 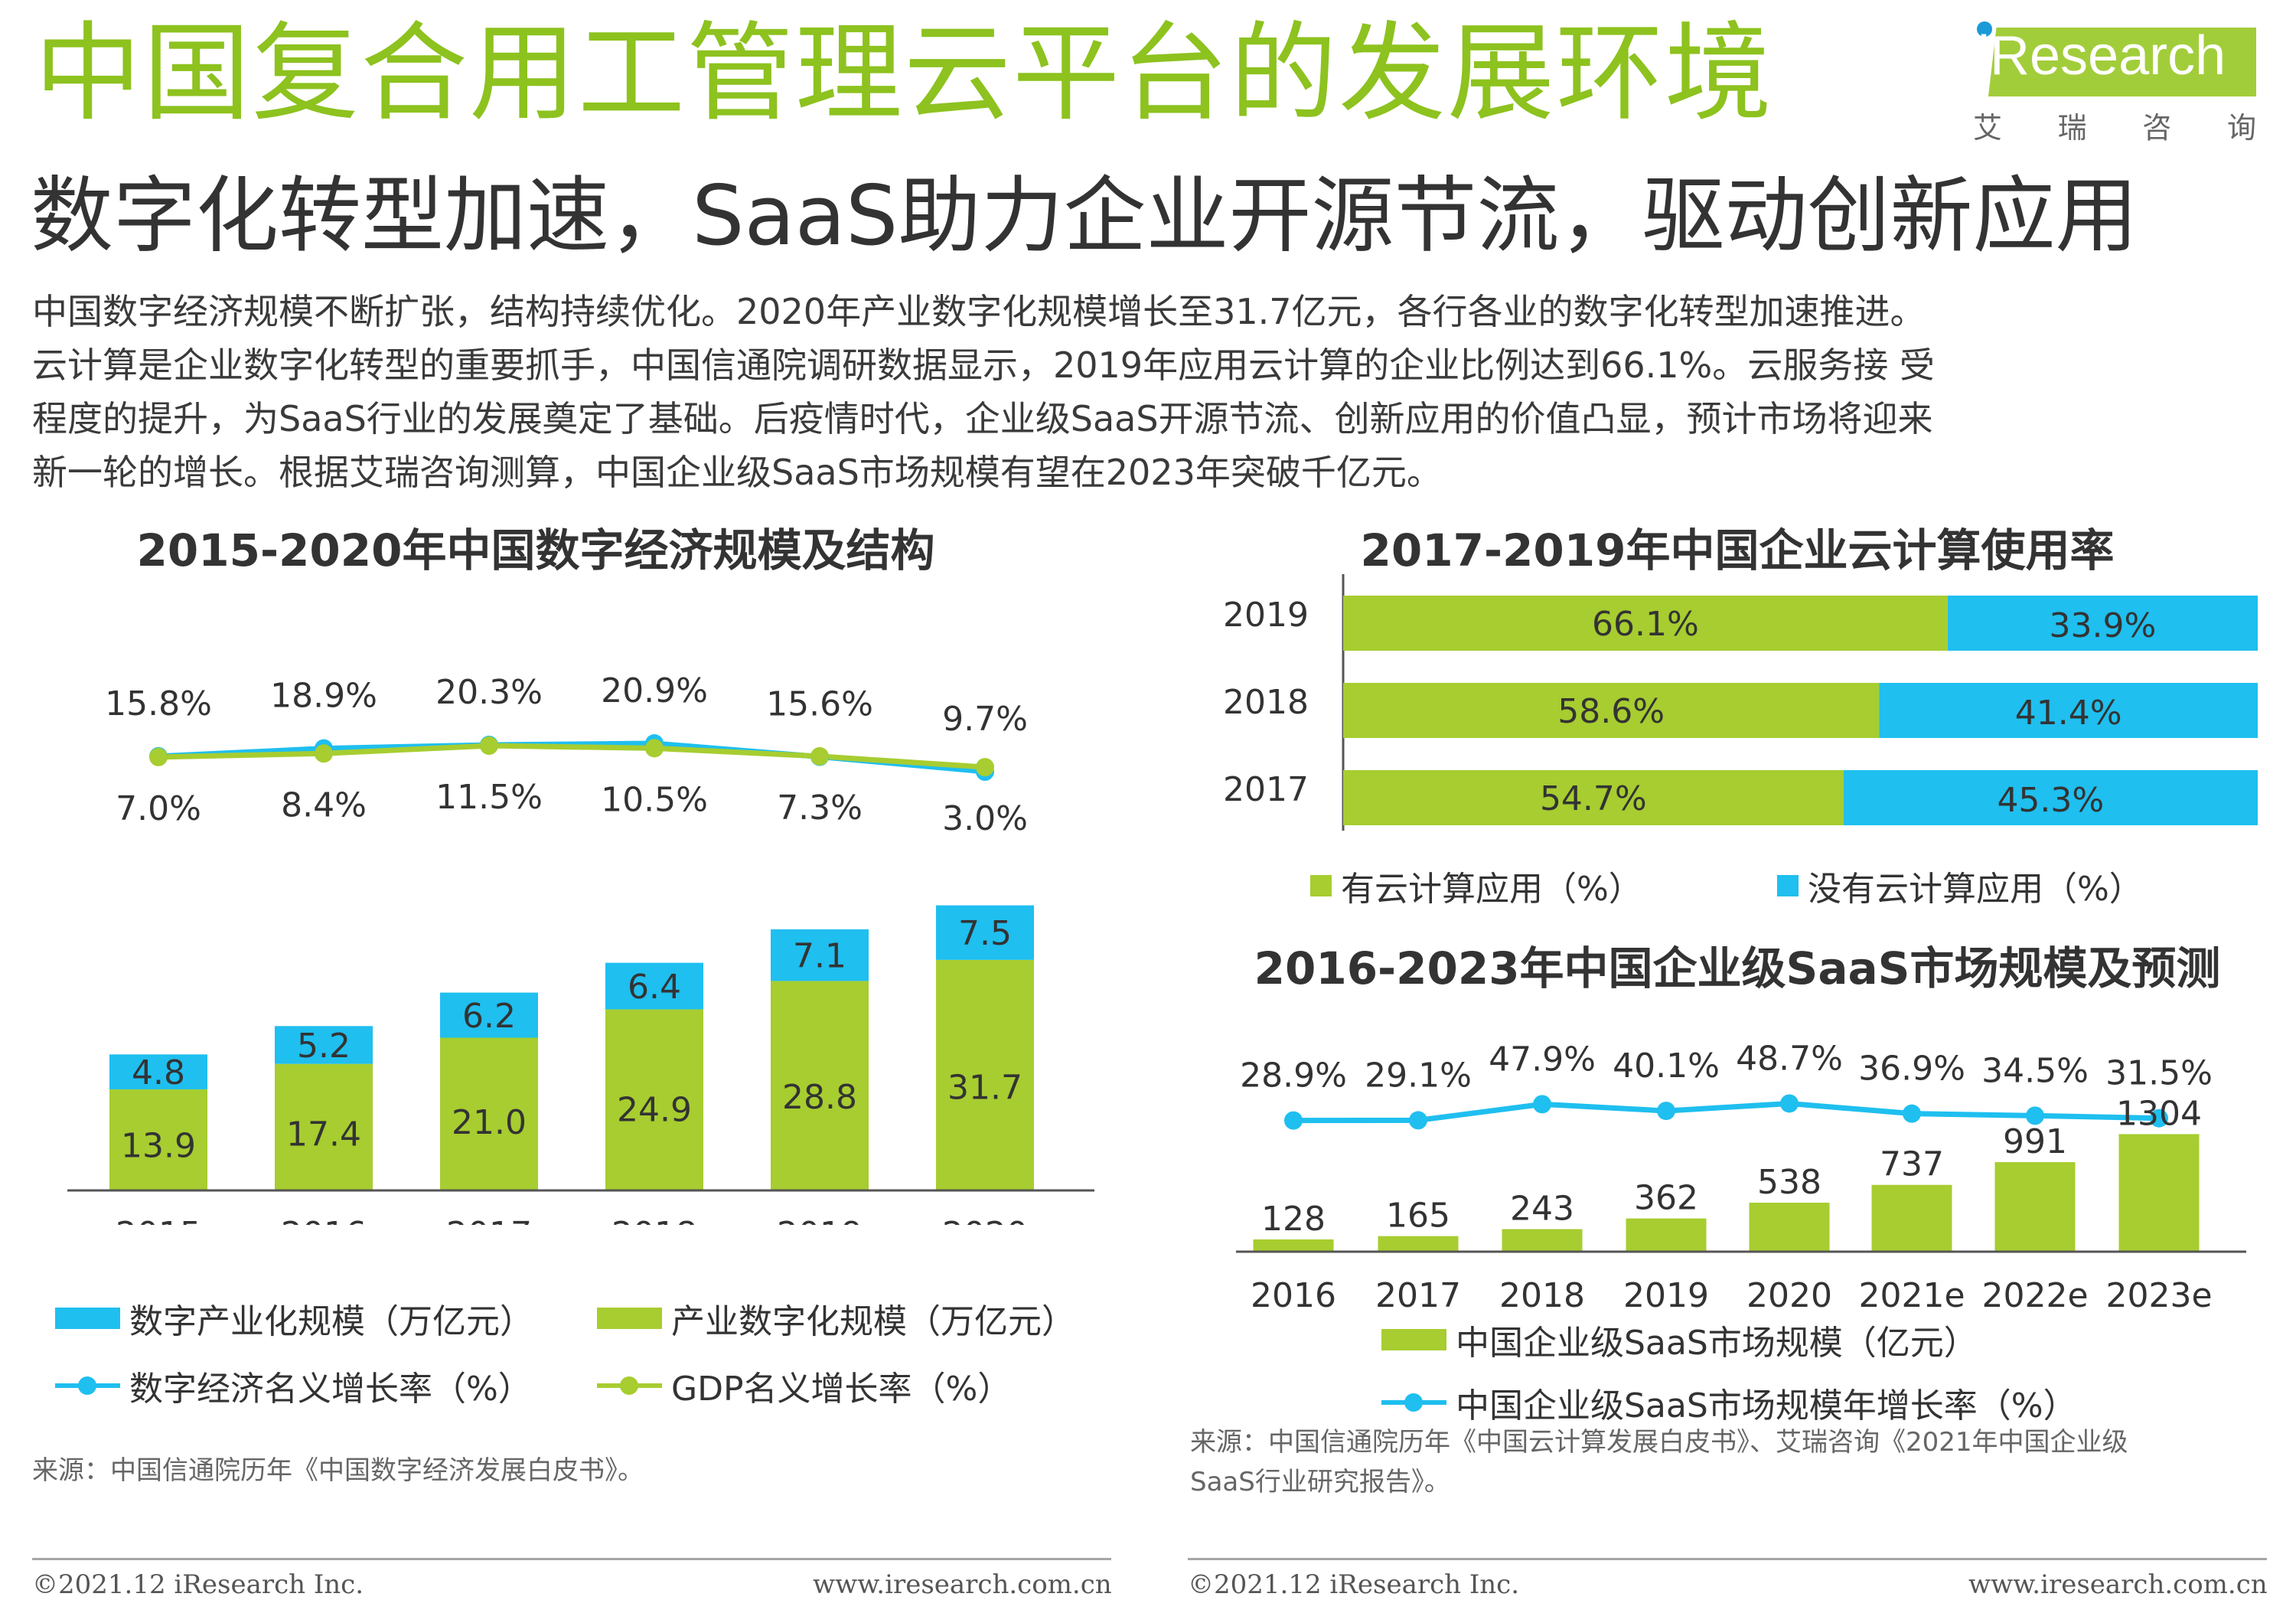 What do you see at coordinates (323, 1134) in the screenshot?
I see `bar-value-label: 17.4` at bounding box center [323, 1134].